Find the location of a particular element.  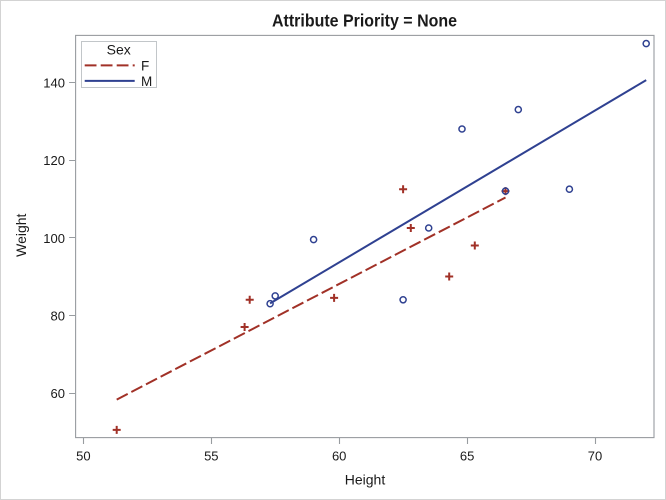

svg-text: 55 is located at coordinates (211, 455).